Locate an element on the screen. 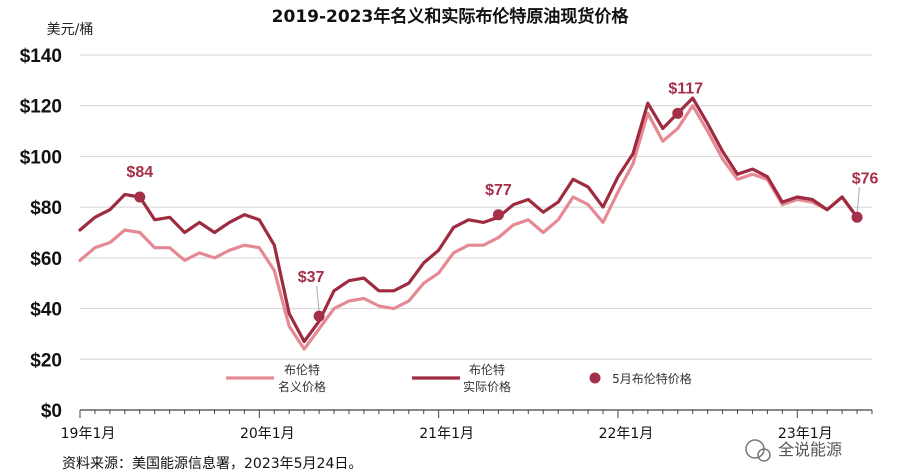 This screenshot has width=900, height=474. watermark: 全说能源 is located at coordinates (793, 450).